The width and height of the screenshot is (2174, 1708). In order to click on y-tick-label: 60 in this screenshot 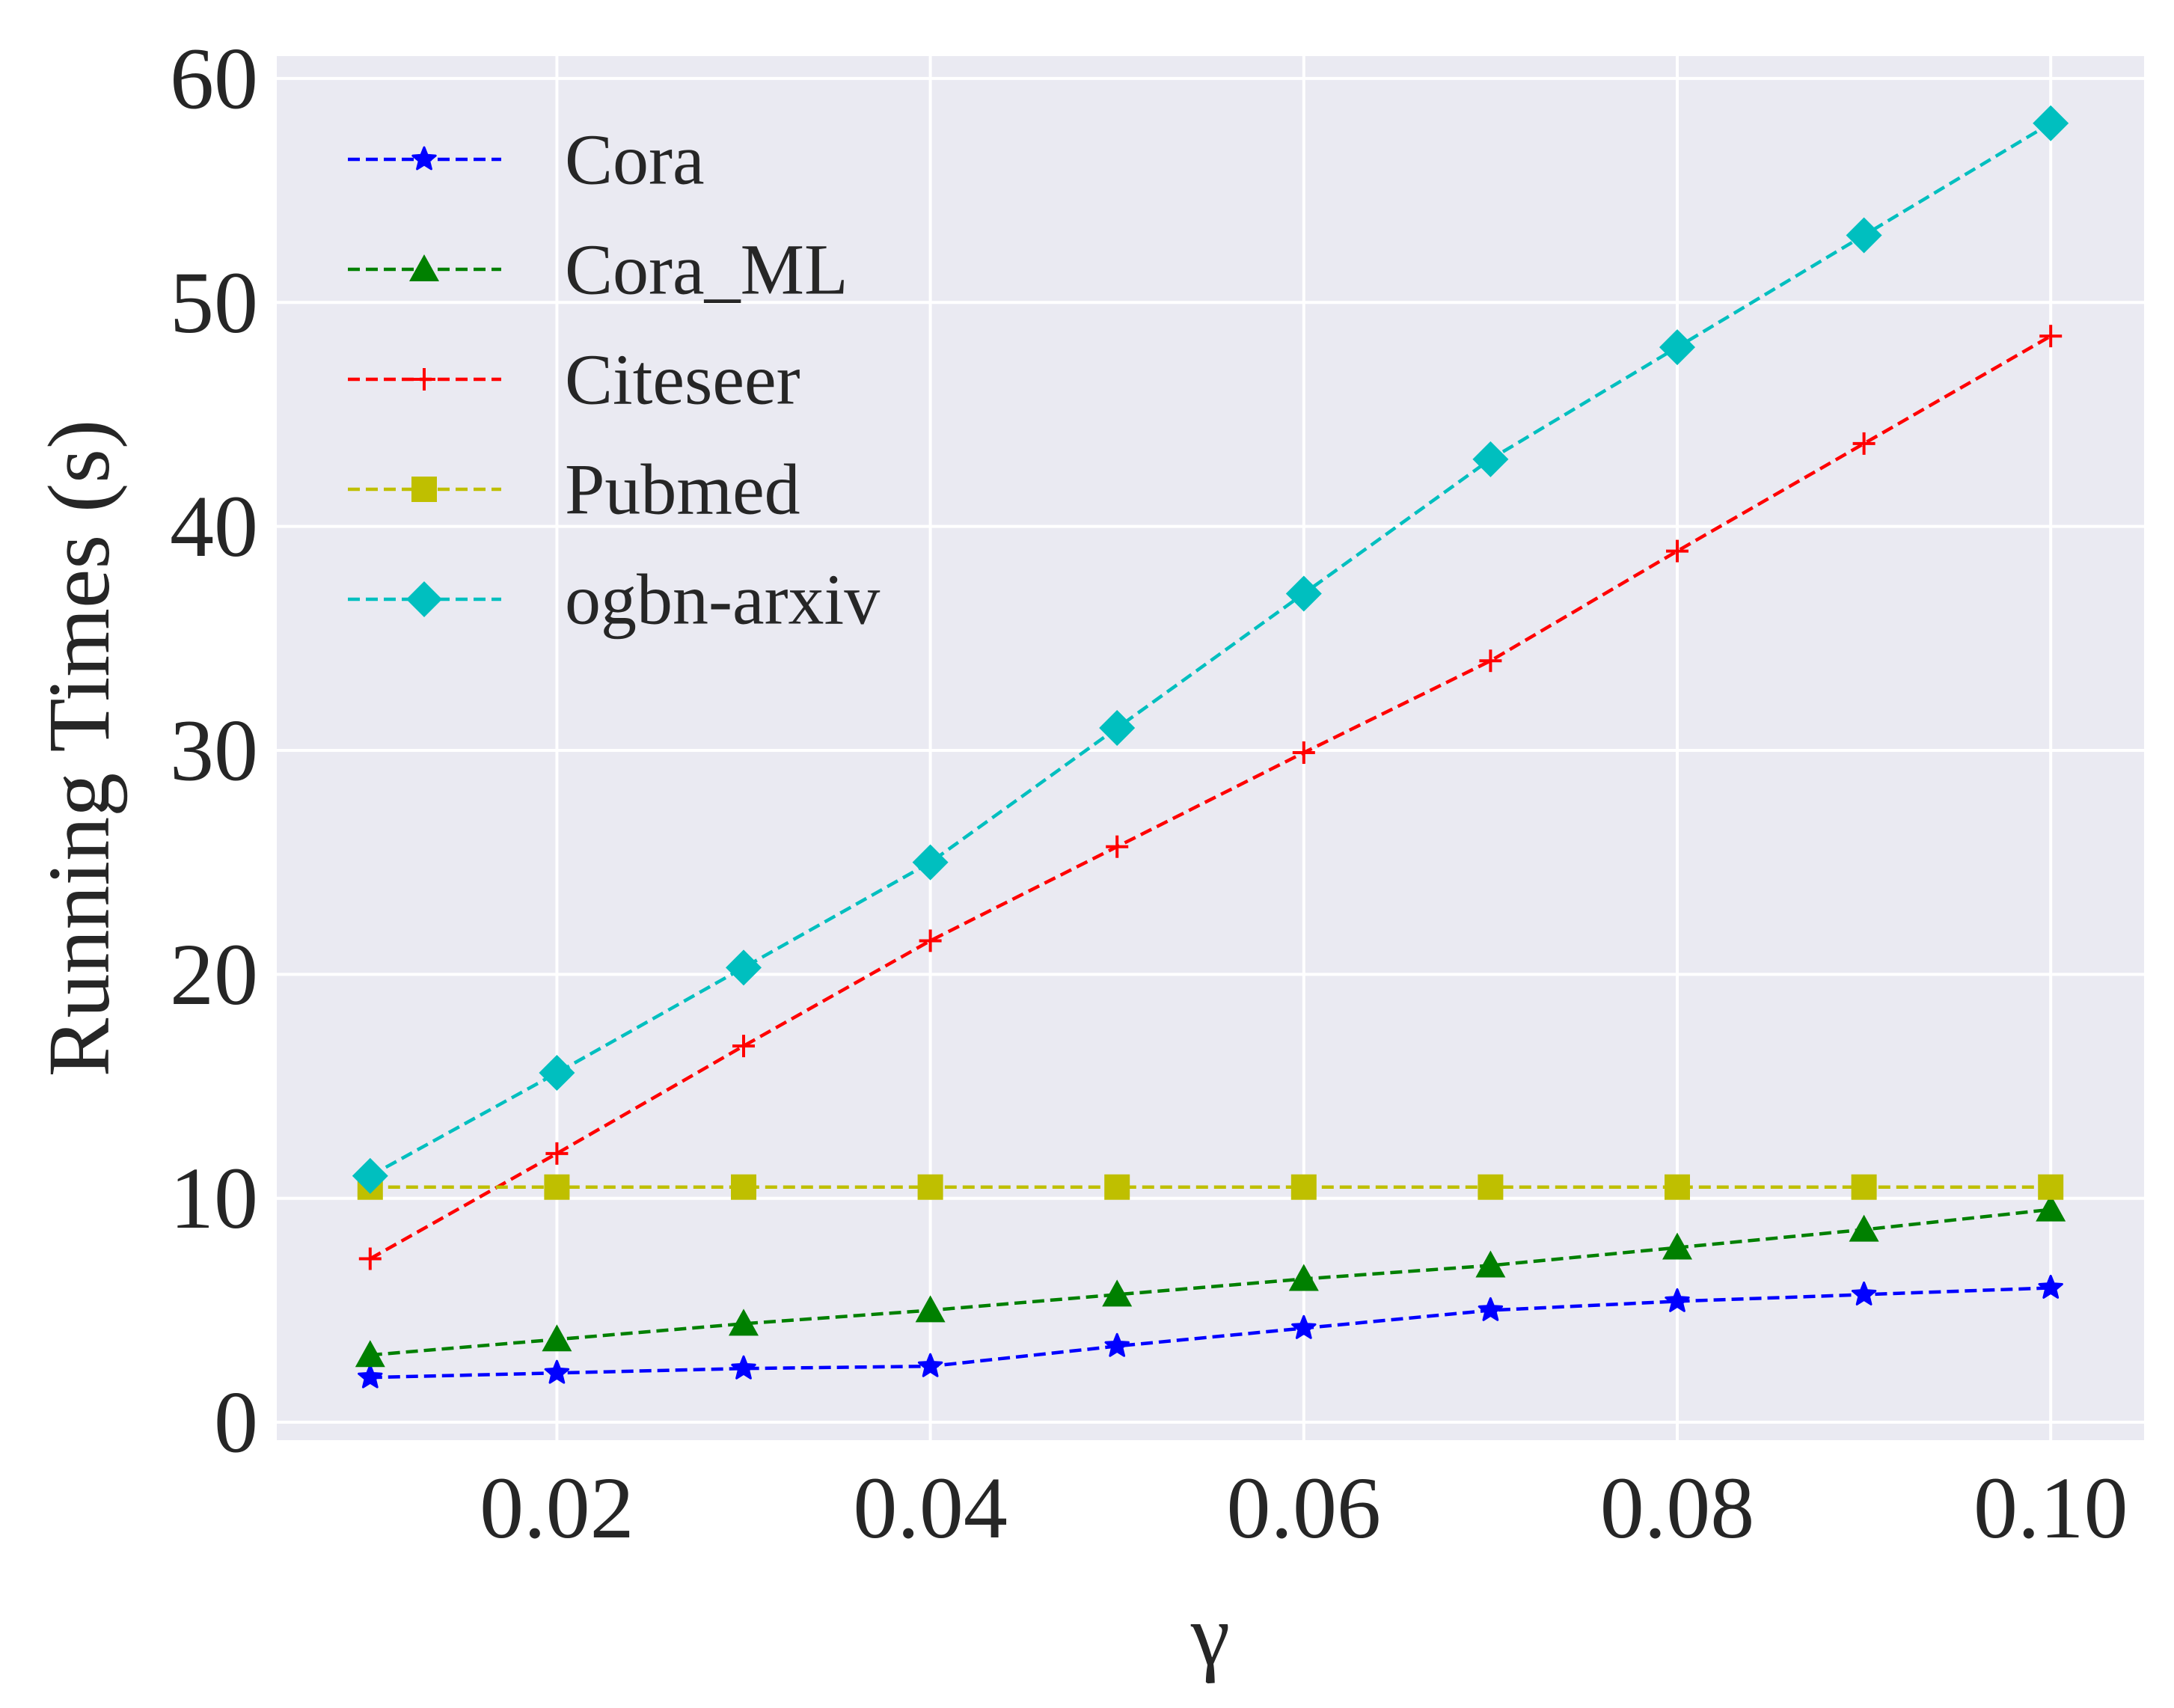, I will do `click(214, 78)`.